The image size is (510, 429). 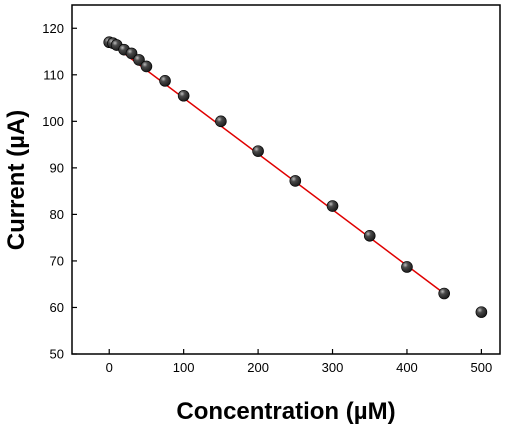 I want to click on x-tick-label: 100, so click(x=184, y=367).